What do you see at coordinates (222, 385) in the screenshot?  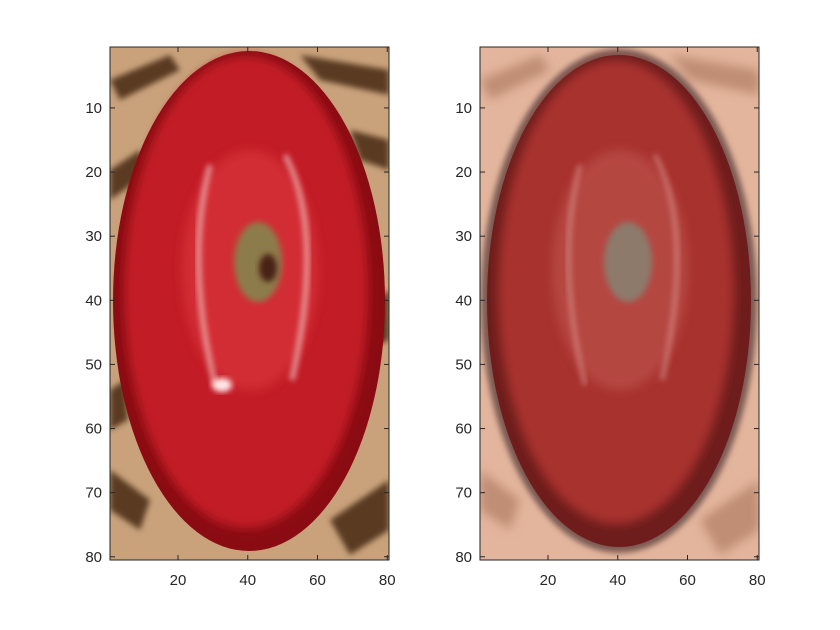 I see `apple-left-glint` at bounding box center [222, 385].